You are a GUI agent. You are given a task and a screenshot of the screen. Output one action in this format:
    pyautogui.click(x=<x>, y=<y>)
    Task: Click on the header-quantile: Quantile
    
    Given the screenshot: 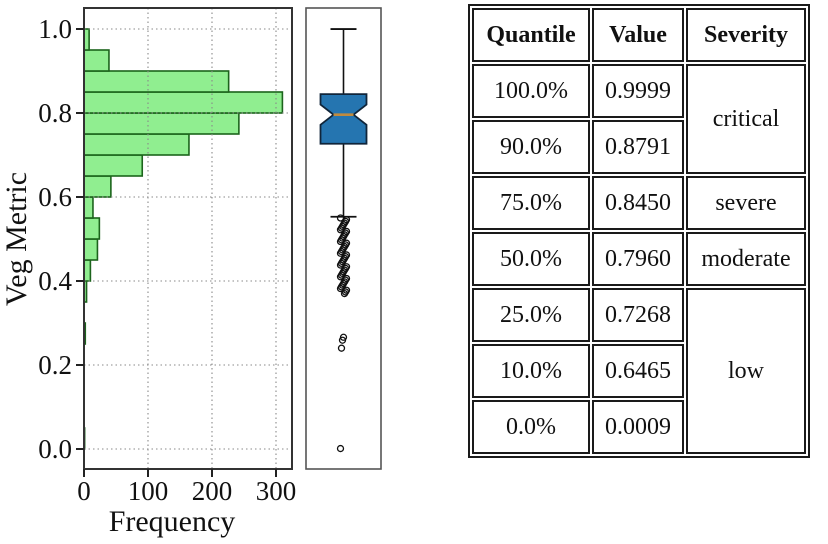 What is the action you would take?
    pyautogui.click(x=531, y=35)
    